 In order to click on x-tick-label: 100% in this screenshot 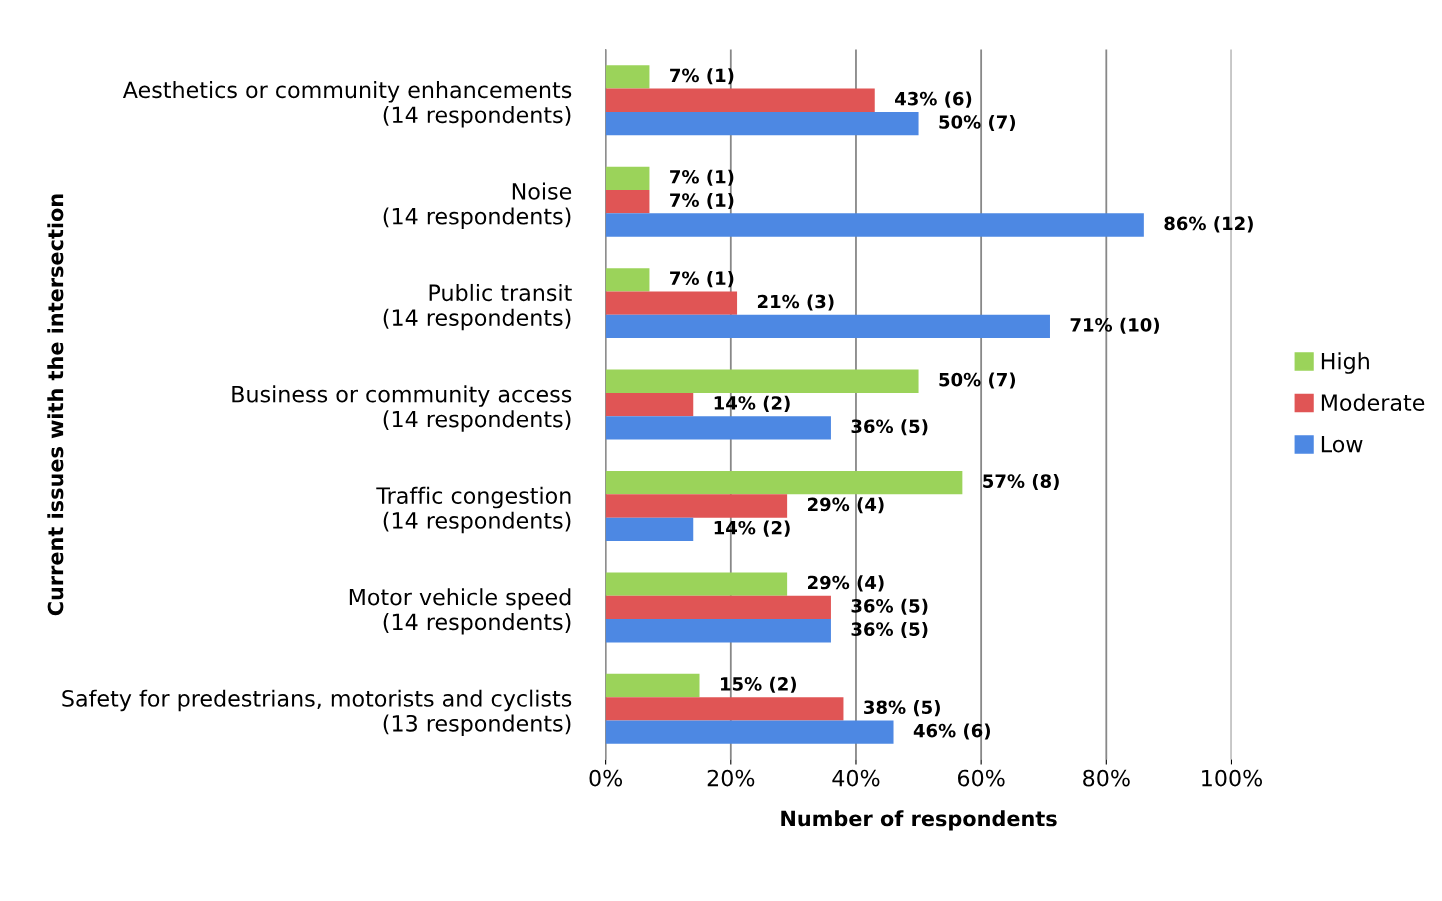, I will do `click(1232, 778)`.